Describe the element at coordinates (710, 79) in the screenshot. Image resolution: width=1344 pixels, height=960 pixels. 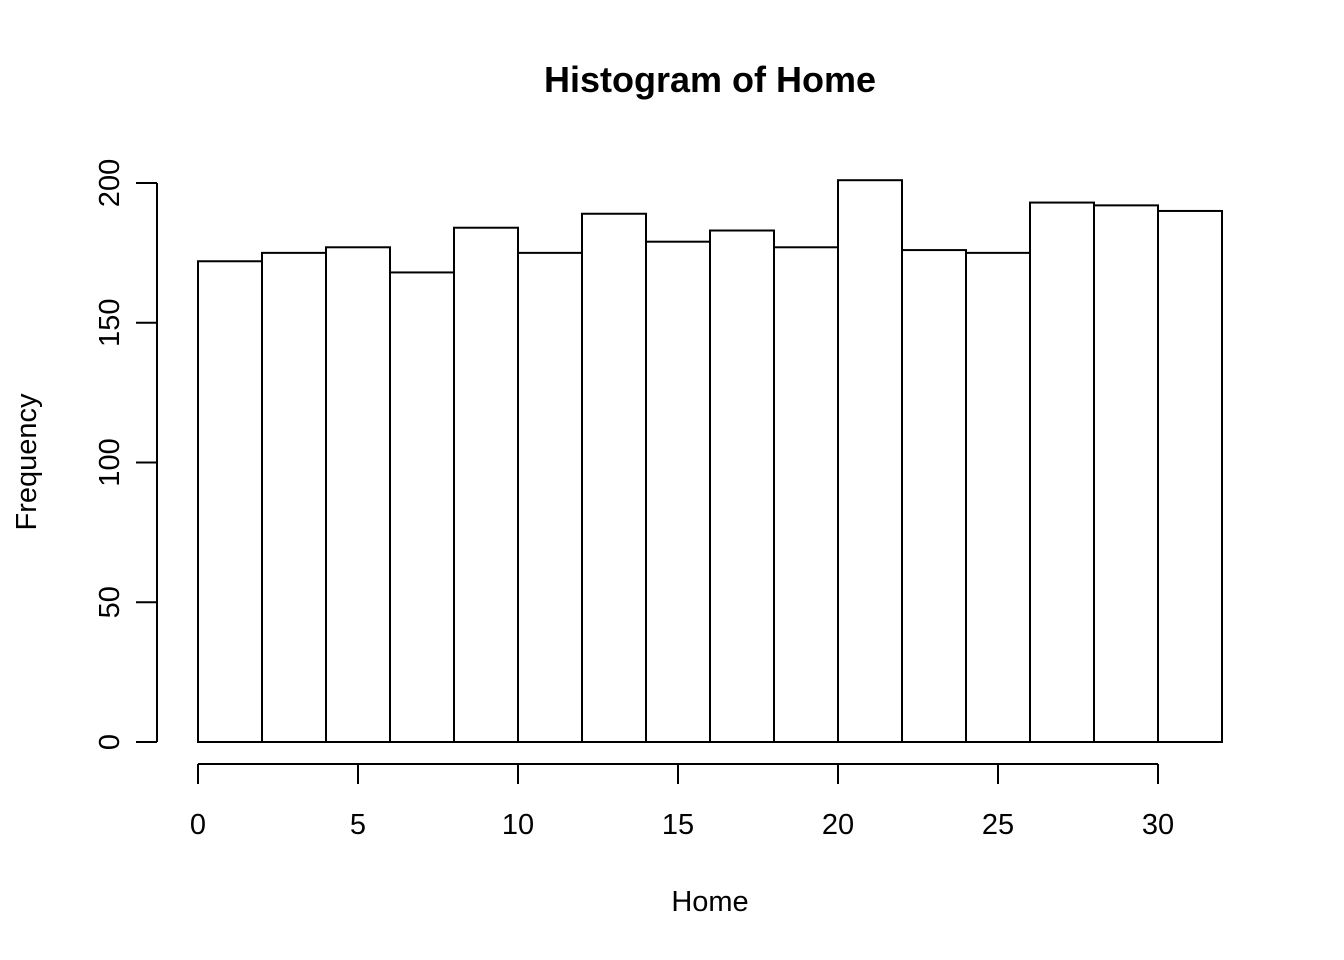
I see `chart-title: Histogram of Home` at that location.